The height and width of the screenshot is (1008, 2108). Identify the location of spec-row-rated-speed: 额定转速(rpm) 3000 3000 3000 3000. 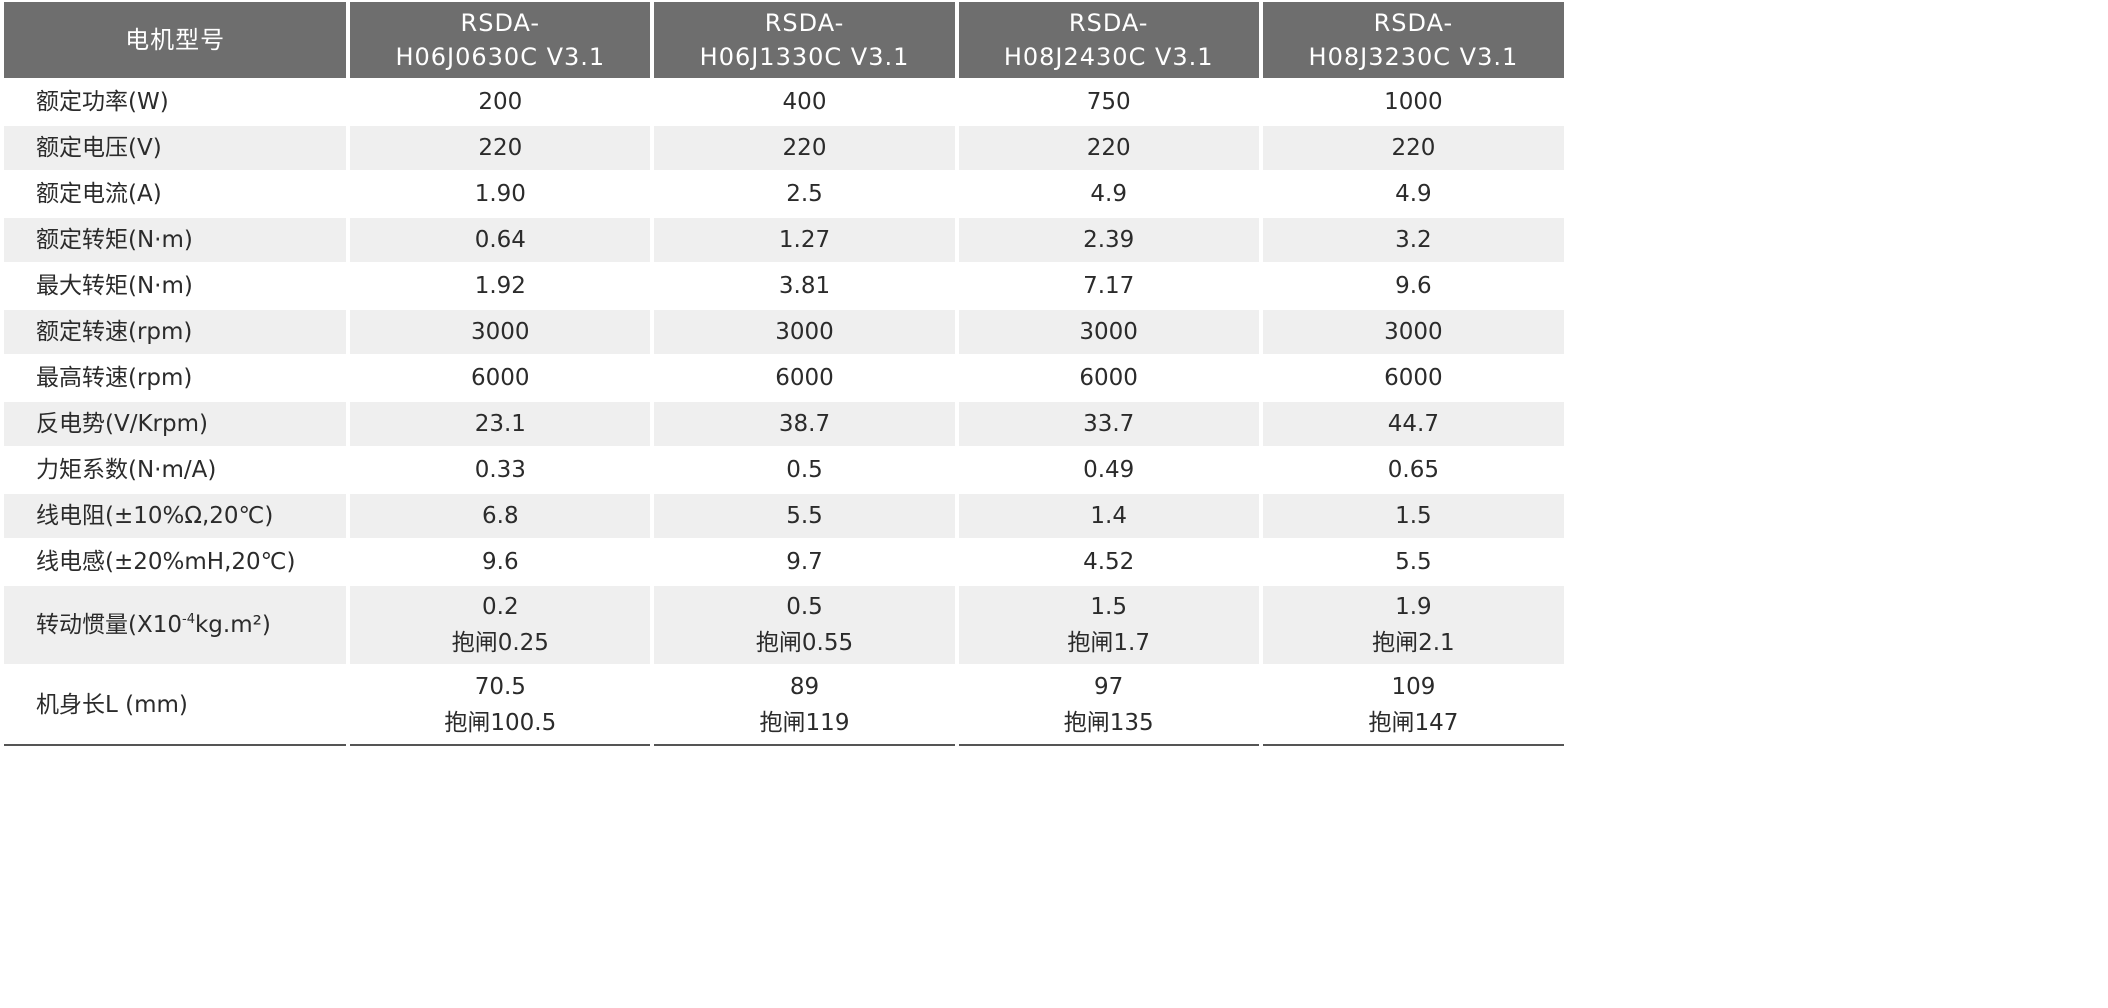
(784, 332).